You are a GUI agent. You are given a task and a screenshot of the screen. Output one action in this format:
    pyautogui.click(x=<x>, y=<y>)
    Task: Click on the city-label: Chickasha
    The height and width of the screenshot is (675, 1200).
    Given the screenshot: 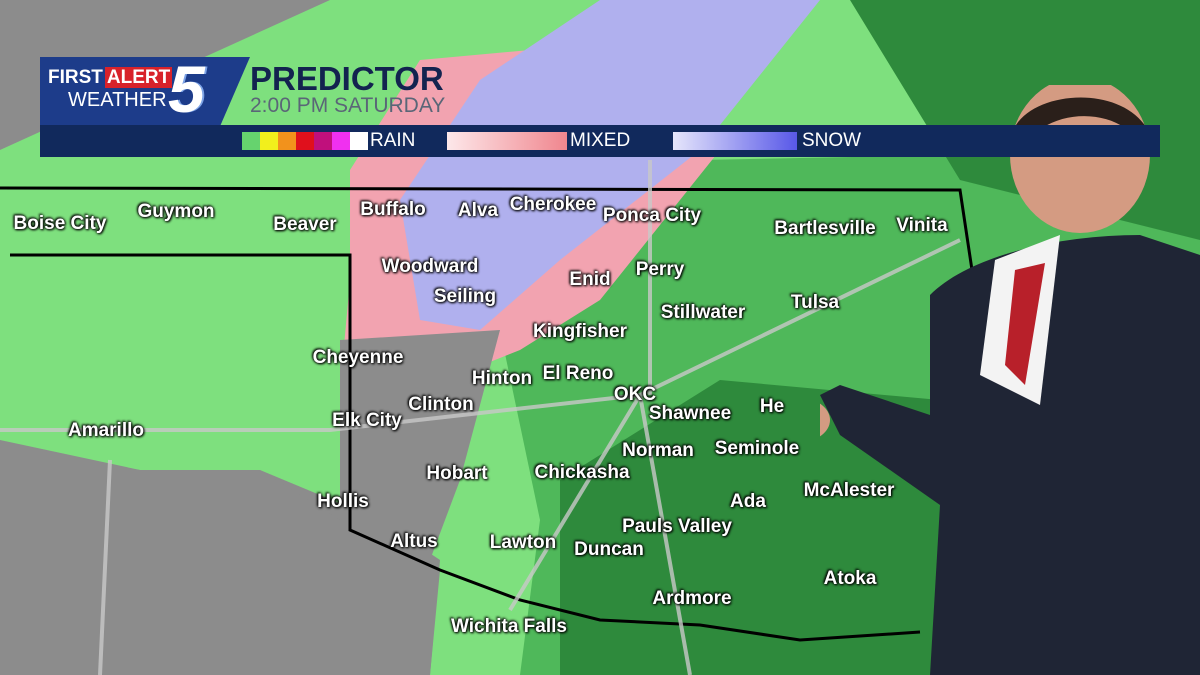 What is the action you would take?
    pyautogui.click(x=582, y=472)
    